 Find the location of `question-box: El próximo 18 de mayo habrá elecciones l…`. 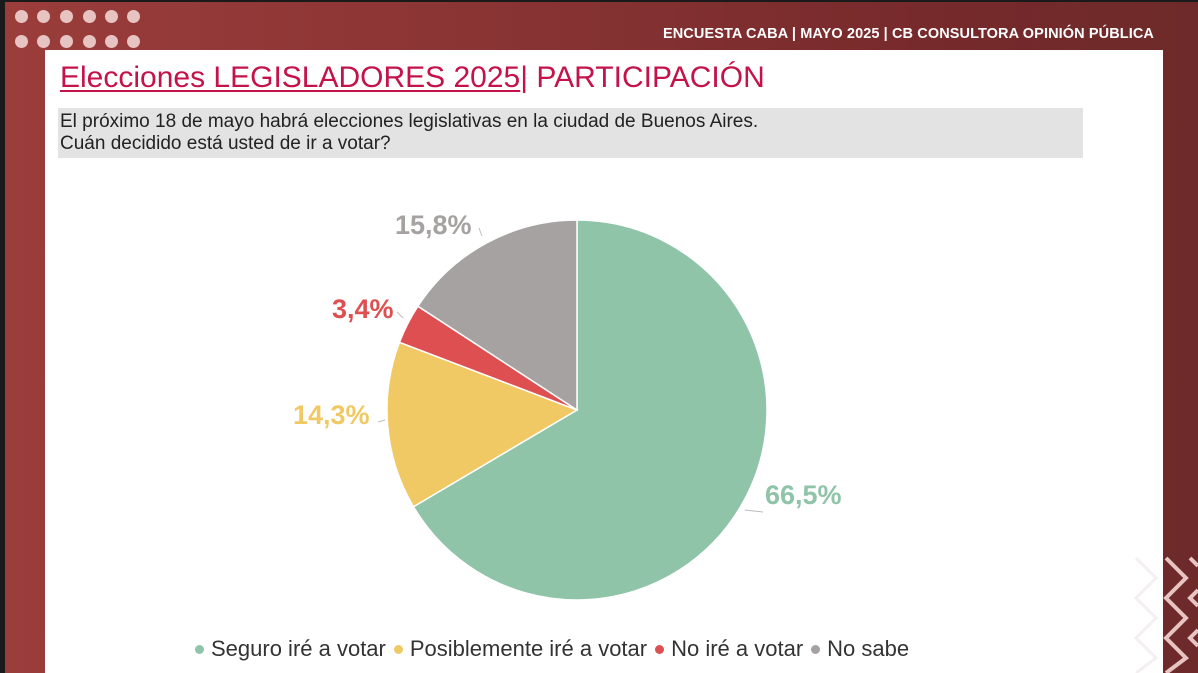

question-box: El próximo 18 de mayo habrá elecciones l… is located at coordinates (570, 133).